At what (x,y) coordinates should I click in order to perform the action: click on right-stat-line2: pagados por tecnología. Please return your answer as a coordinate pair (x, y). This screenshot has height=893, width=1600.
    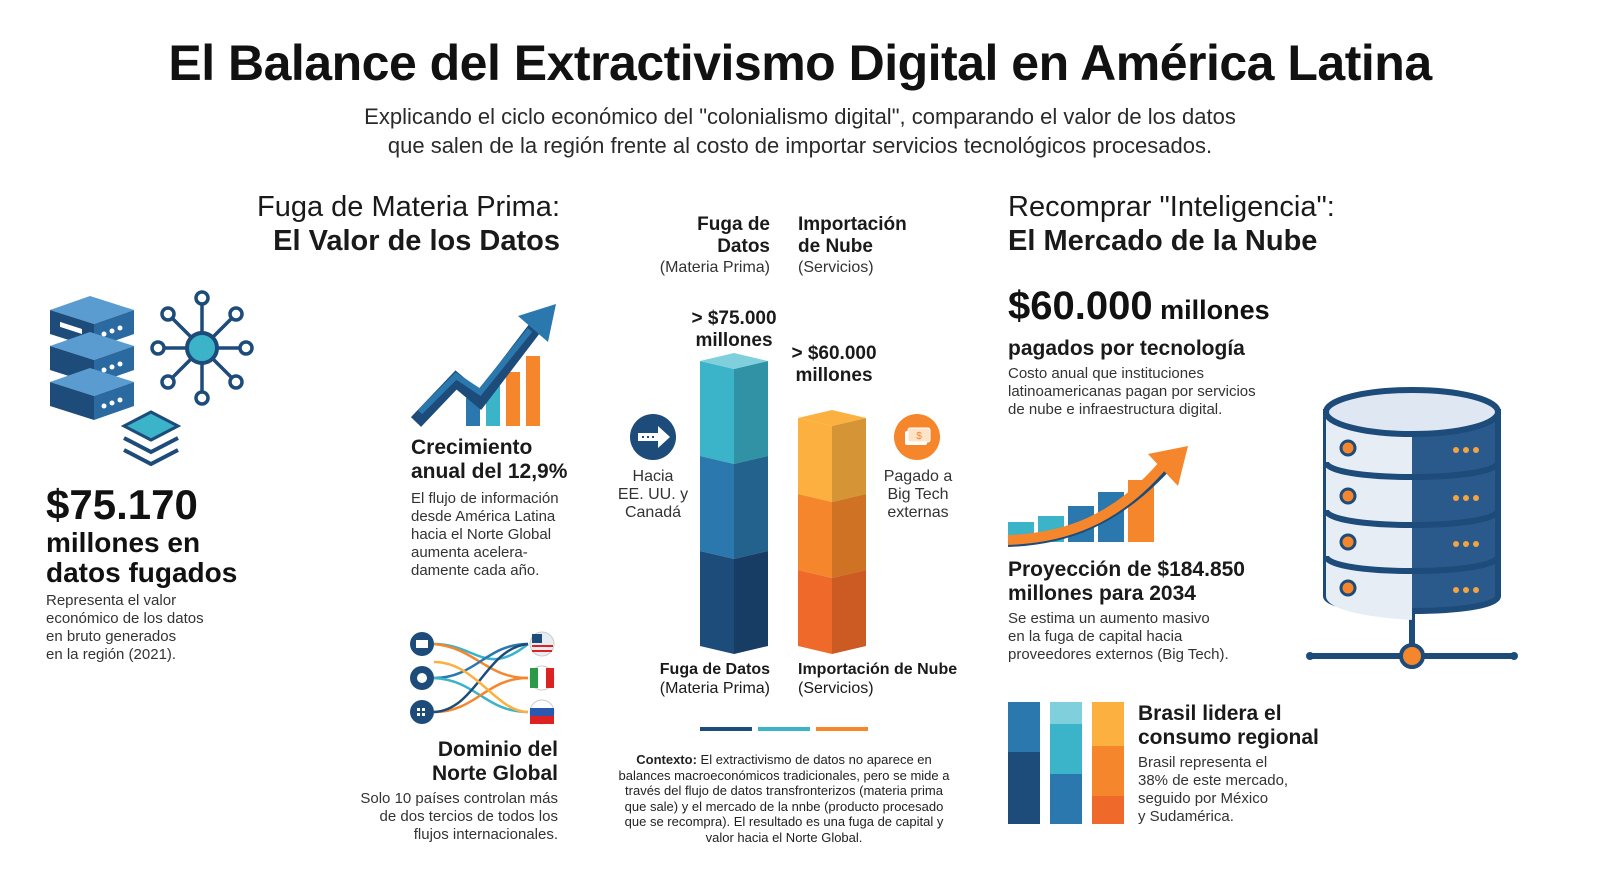
    Looking at the image, I should click on (1126, 348).